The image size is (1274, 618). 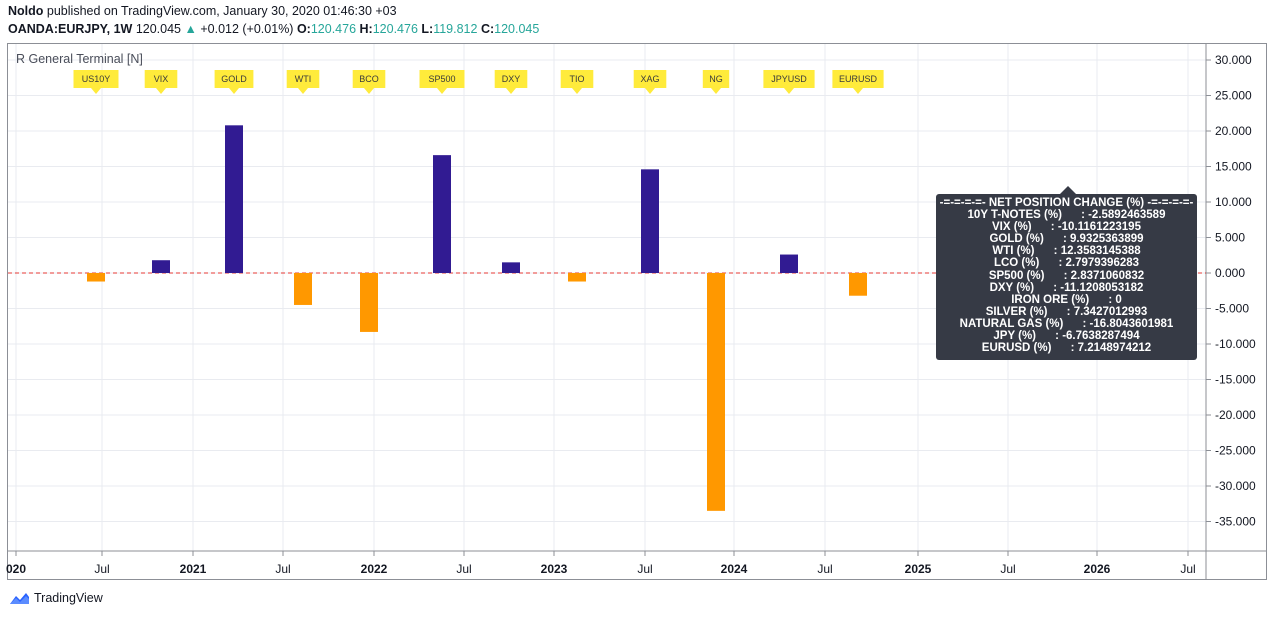 I want to click on flag-jpyusd: JPYUSD, so click(x=789, y=82).